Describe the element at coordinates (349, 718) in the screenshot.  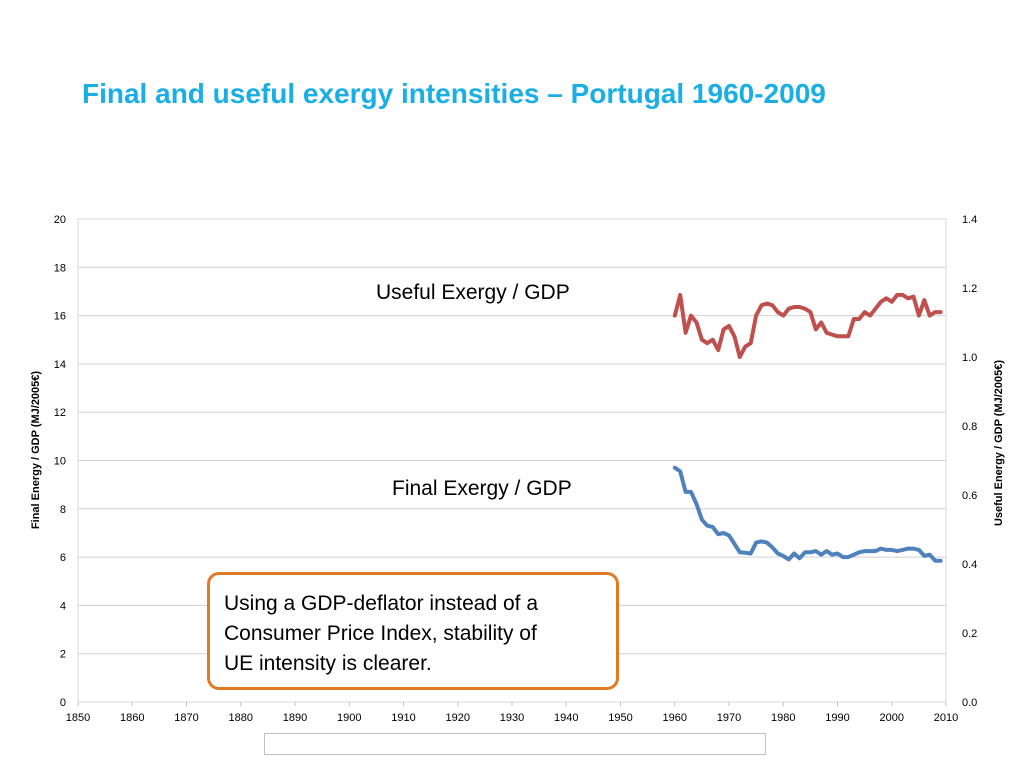
I see `x-tick-label: 1900` at that location.